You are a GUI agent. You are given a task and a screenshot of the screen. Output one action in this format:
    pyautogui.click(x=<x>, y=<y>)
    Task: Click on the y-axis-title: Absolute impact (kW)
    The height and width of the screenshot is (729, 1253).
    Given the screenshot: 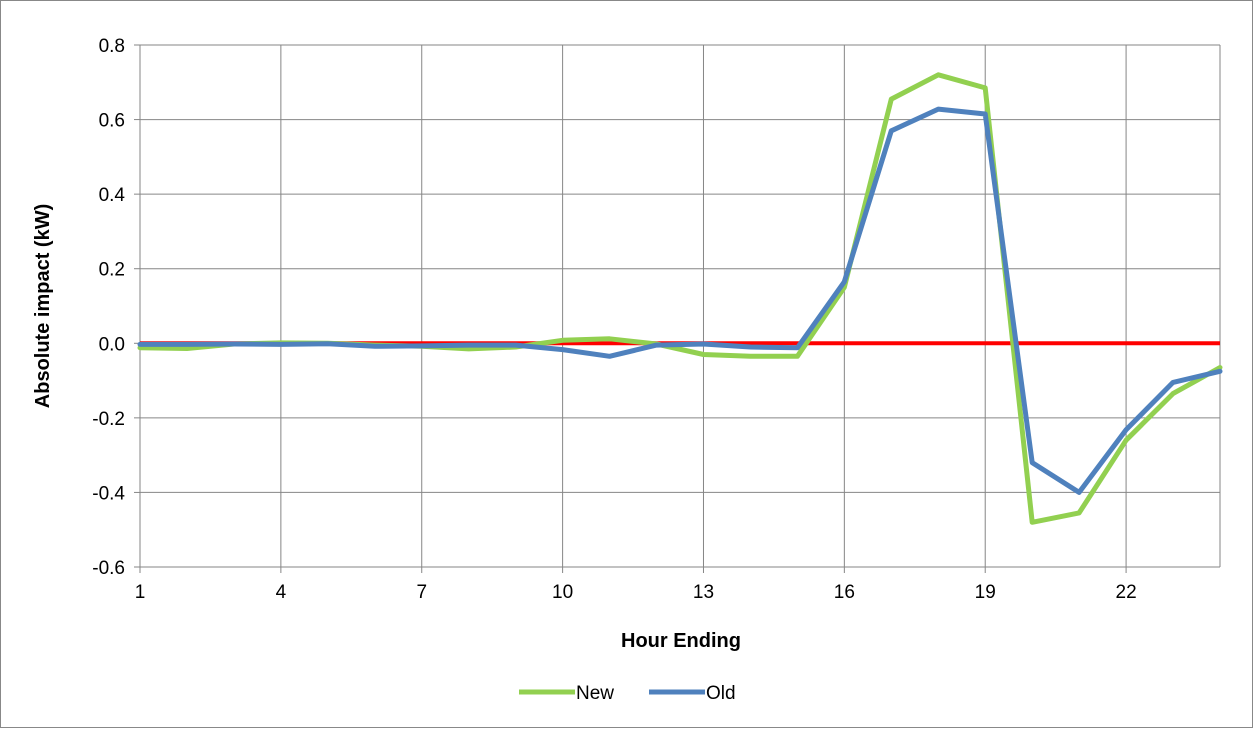 What is the action you would take?
    pyautogui.click(x=43, y=306)
    